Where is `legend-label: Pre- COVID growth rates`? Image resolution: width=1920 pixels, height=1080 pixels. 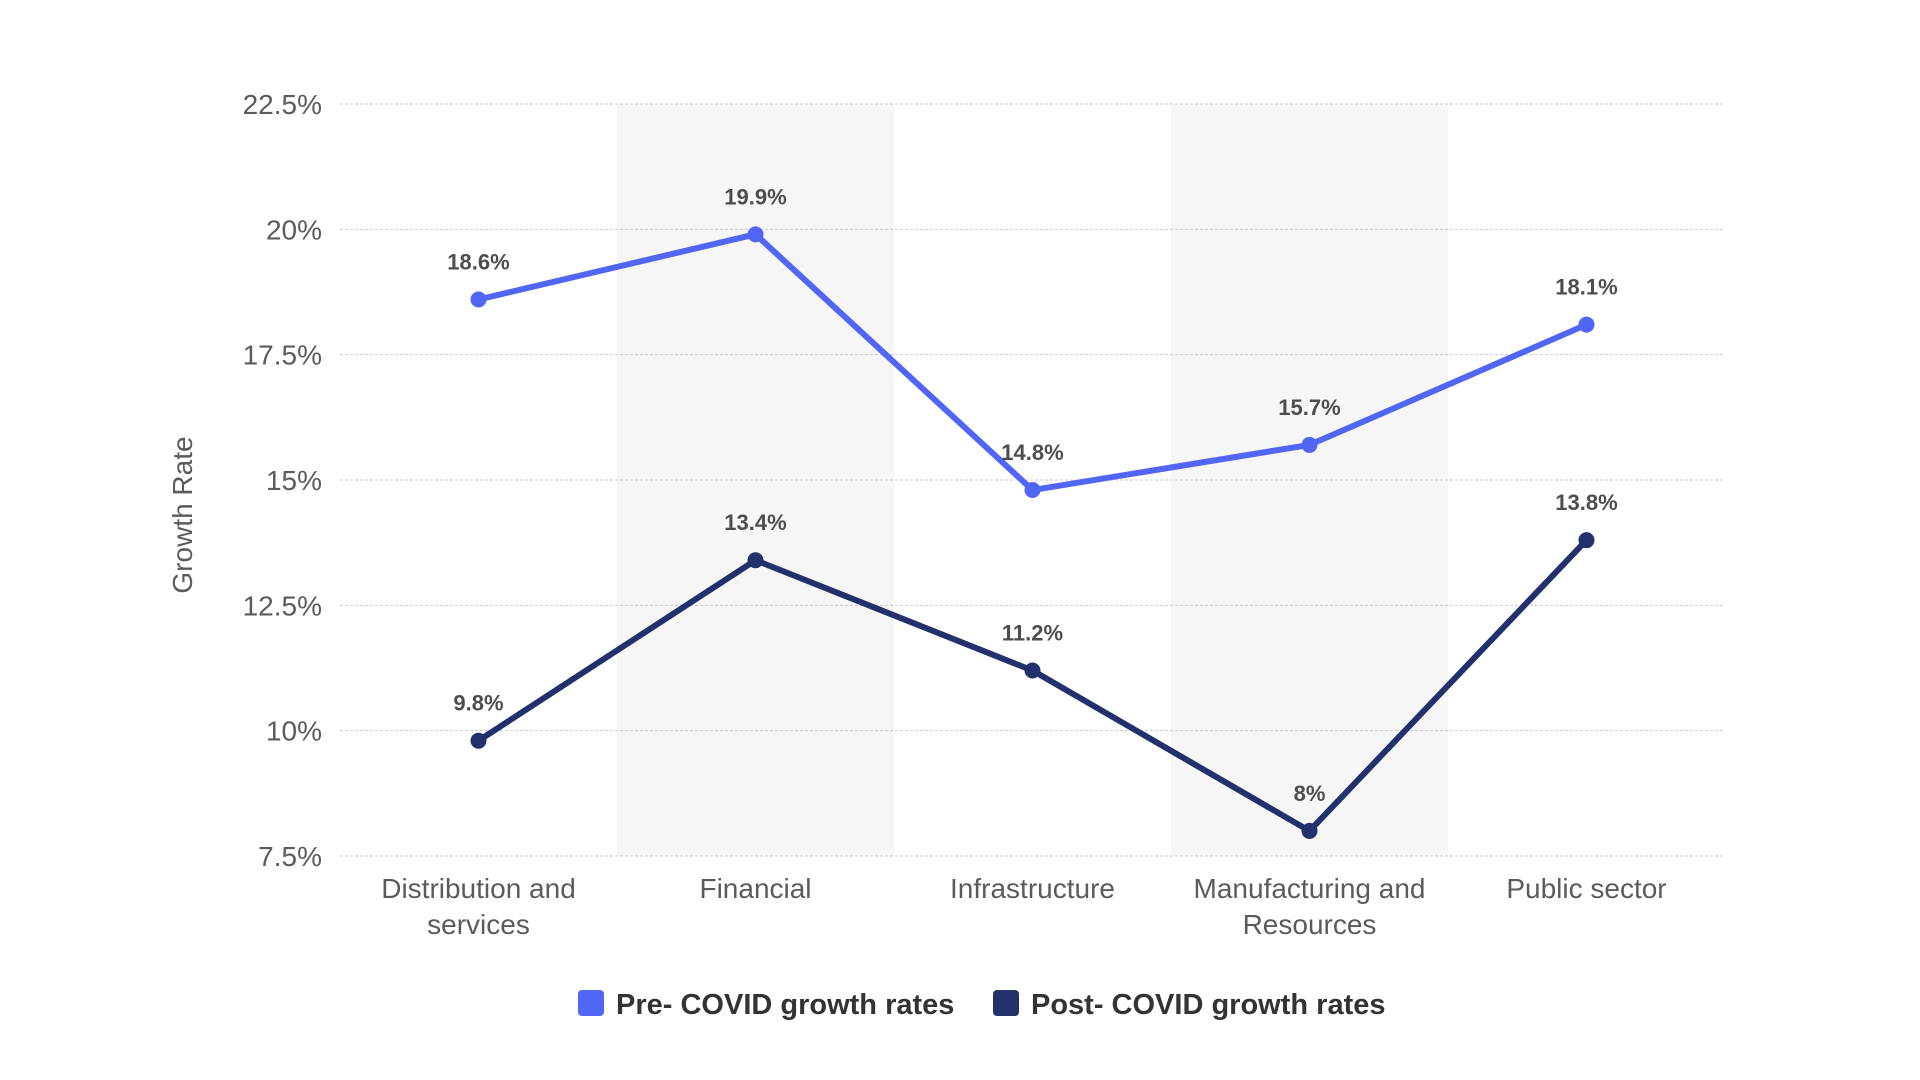
legend-label: Pre- COVID growth rates is located at coordinates (785, 1005).